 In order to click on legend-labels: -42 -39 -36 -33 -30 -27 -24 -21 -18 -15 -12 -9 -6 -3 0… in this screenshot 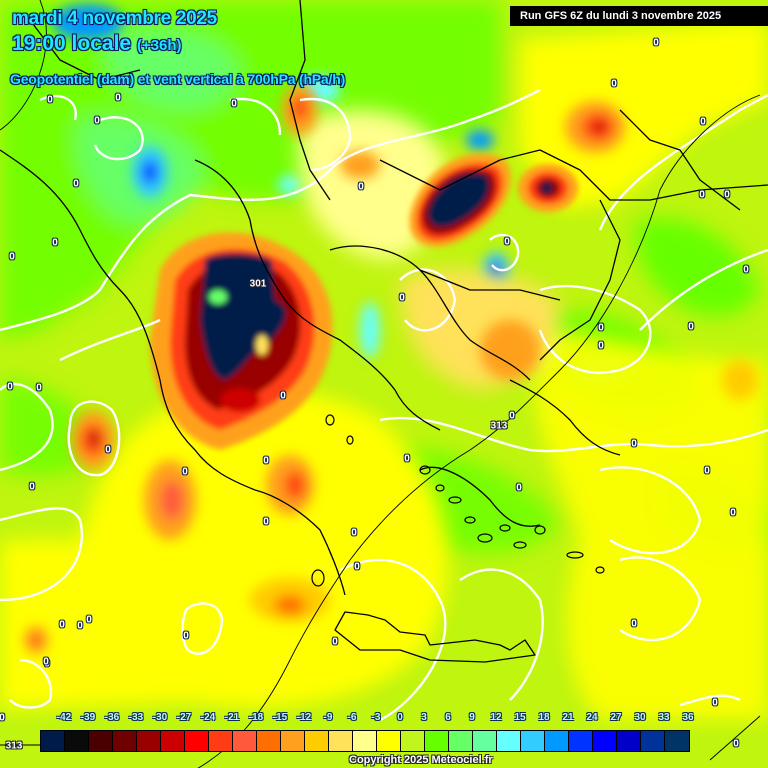, I will do `click(390, 719)`.